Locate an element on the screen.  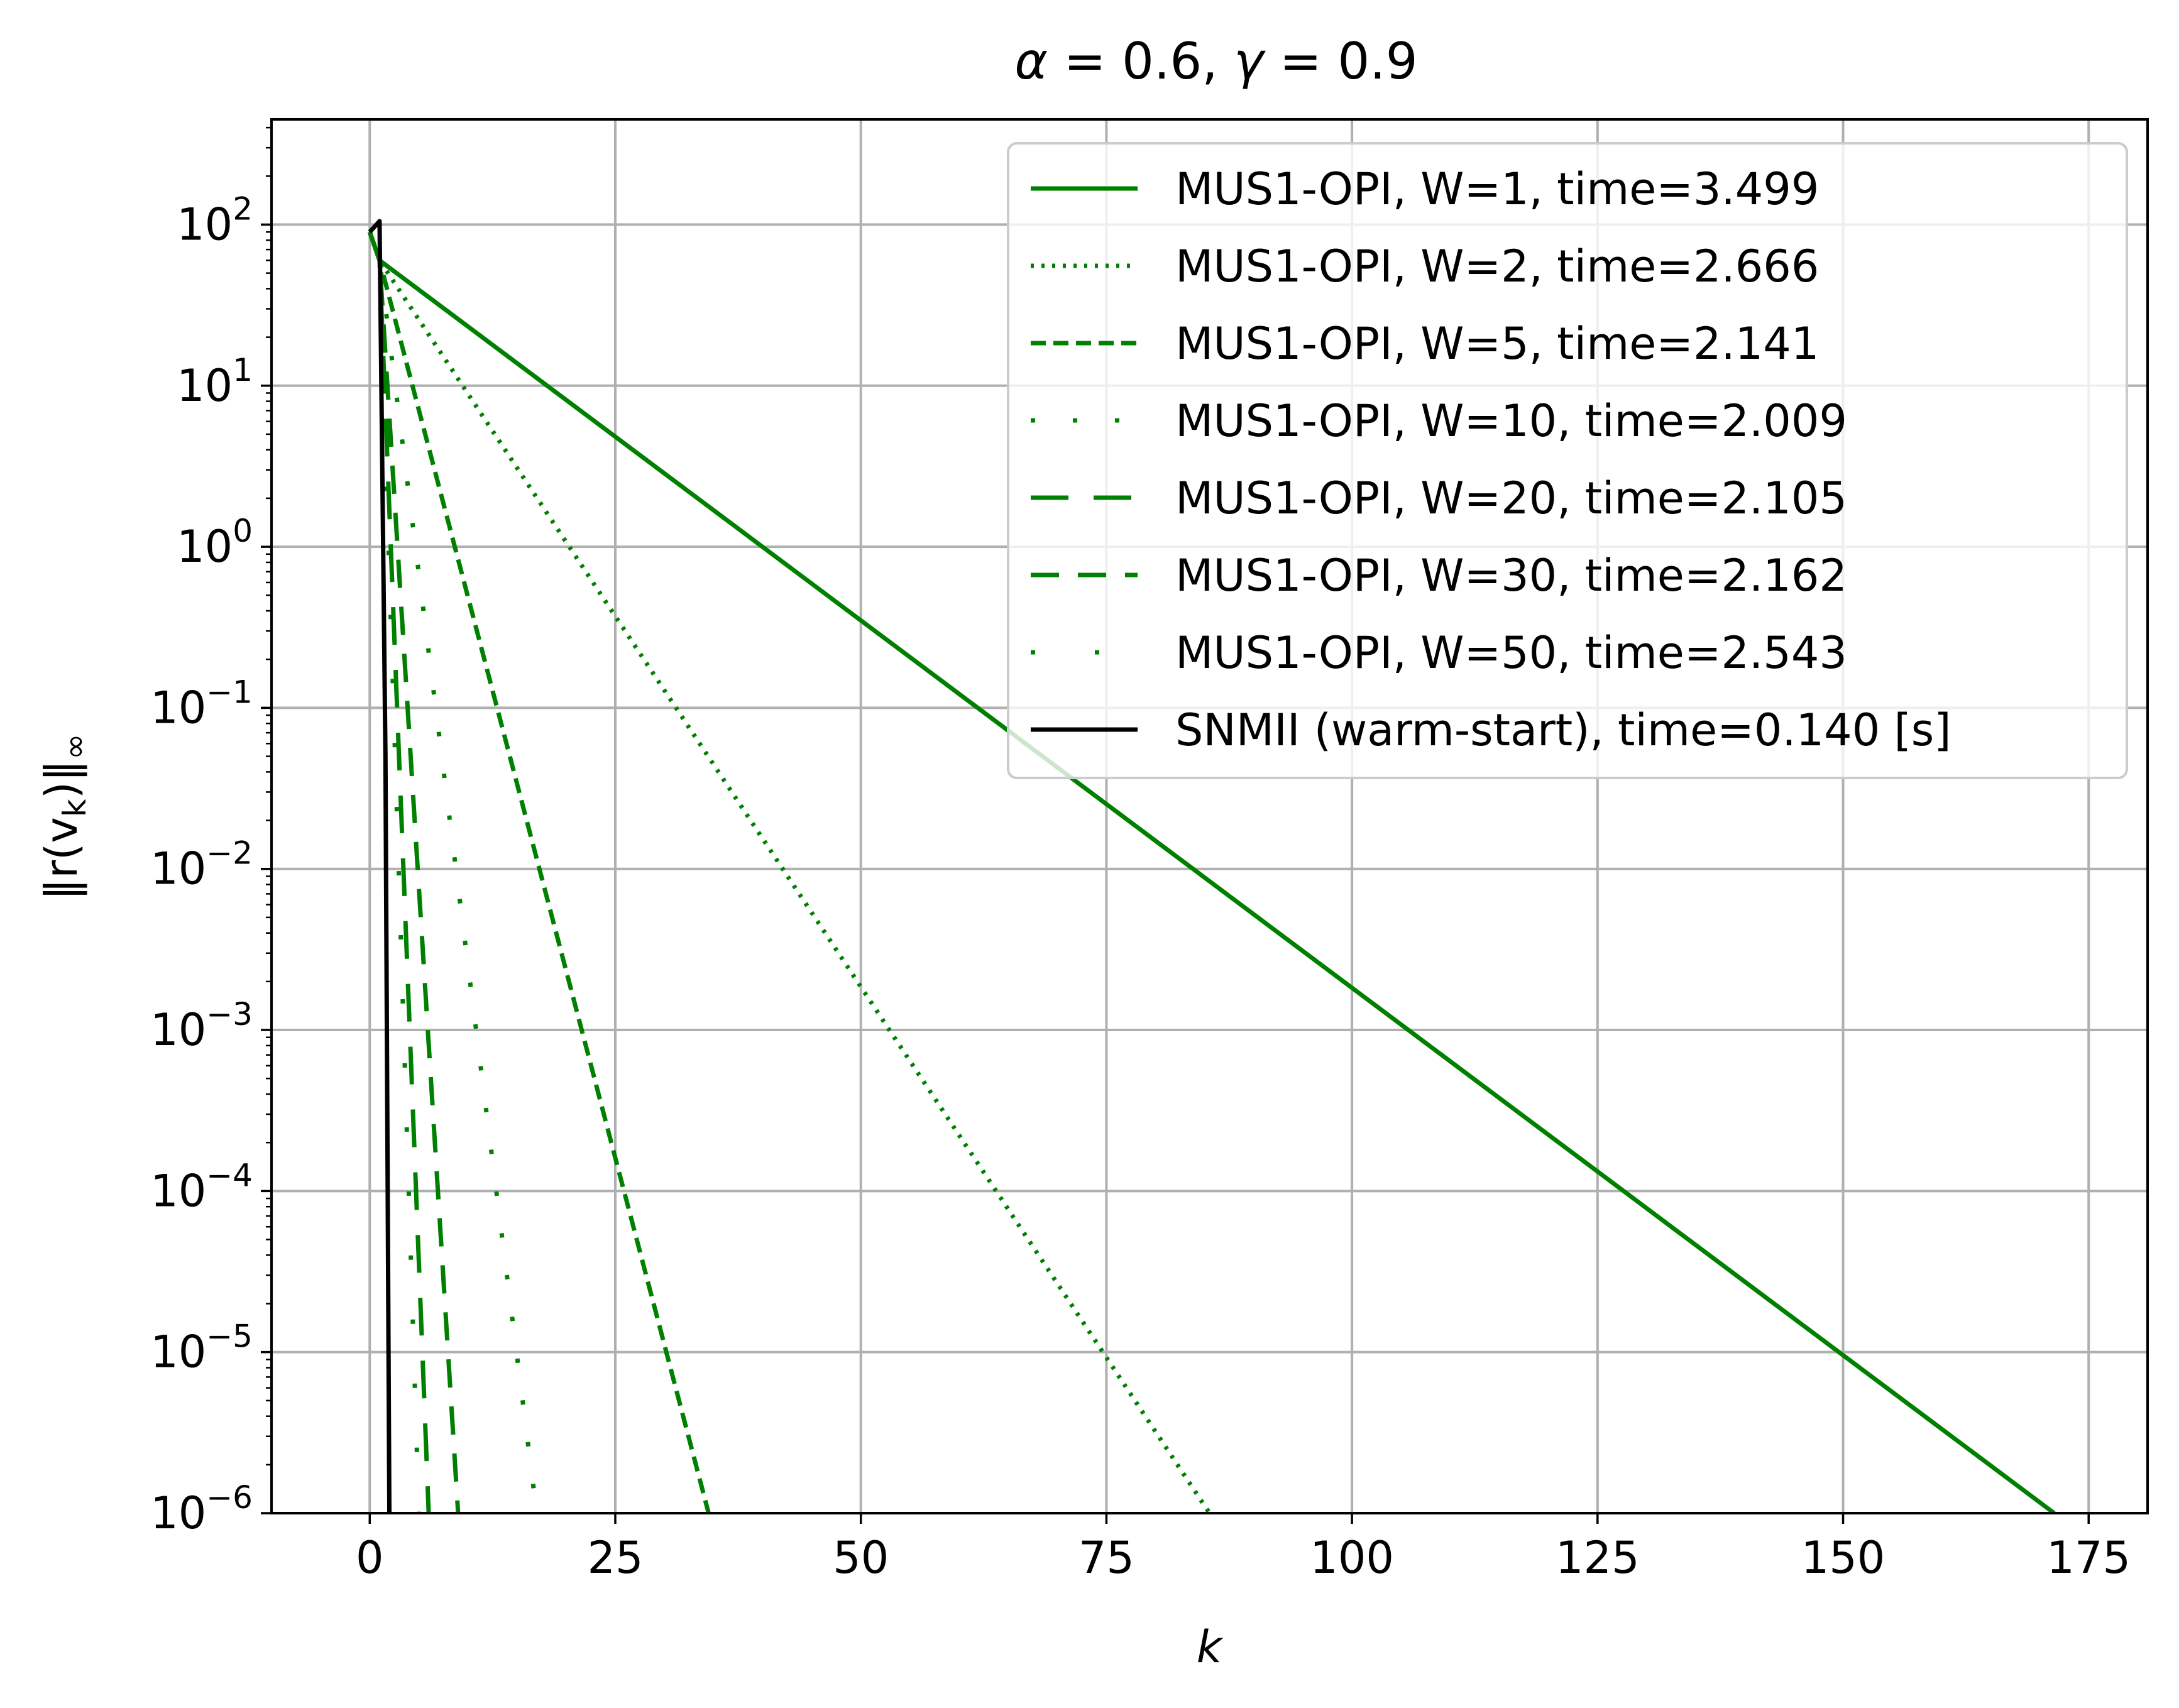
legend-label-7: MUS1-OPI, W=50, time=2.543 is located at coordinates (1511, 653).